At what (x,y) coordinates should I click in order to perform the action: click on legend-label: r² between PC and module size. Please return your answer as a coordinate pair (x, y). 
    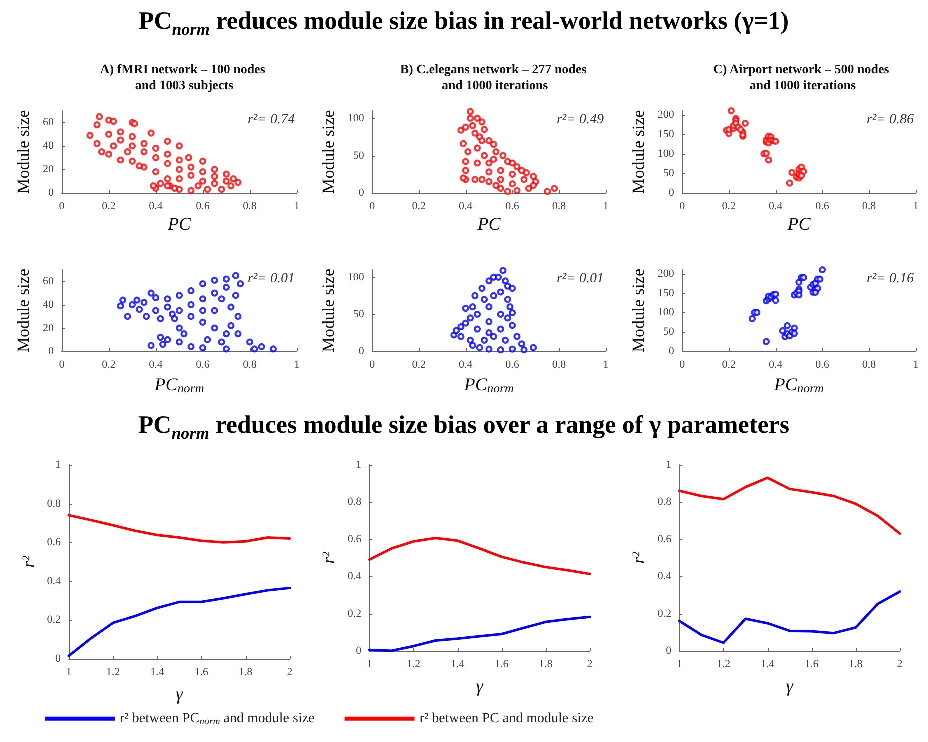
    Looking at the image, I should click on (507, 718).